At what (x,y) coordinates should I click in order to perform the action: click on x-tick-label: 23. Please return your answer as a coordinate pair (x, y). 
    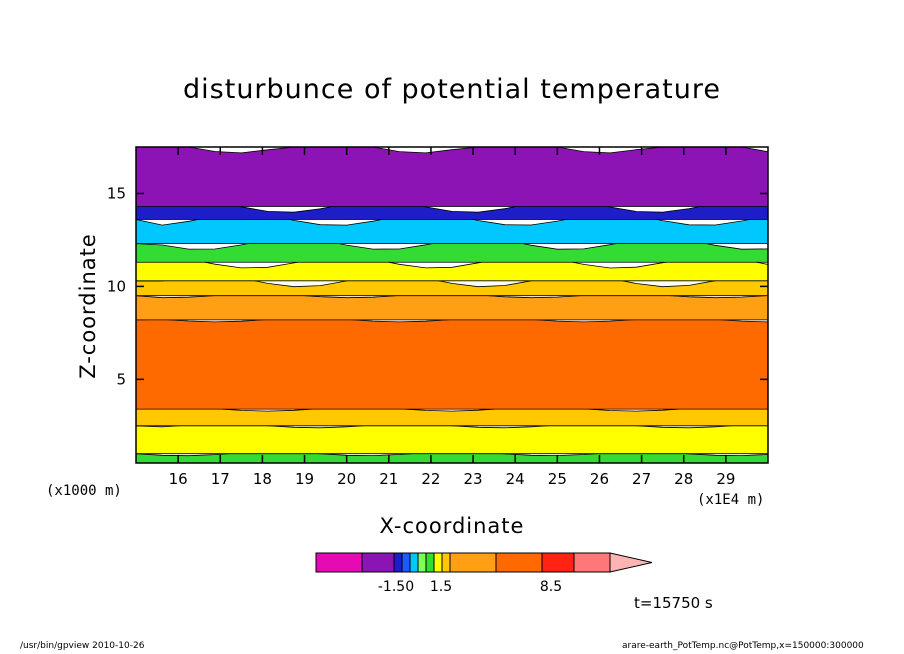
    Looking at the image, I should click on (473, 479).